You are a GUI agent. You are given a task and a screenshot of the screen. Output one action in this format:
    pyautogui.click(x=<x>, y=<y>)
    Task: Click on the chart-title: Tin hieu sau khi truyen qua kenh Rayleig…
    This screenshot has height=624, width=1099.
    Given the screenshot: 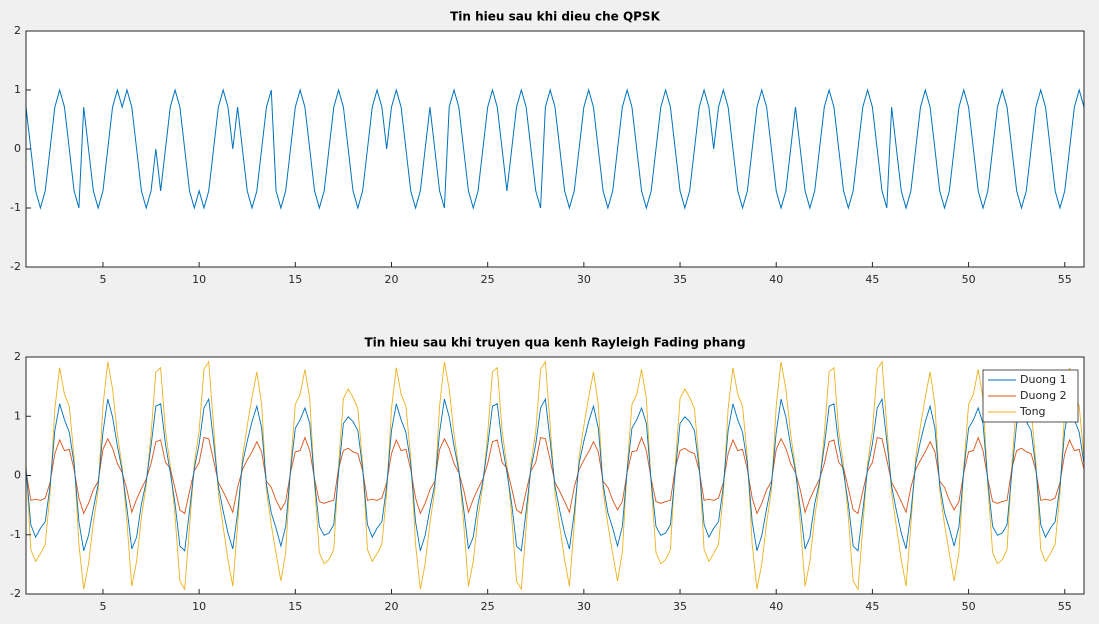 What is the action you would take?
    pyautogui.click(x=554, y=343)
    